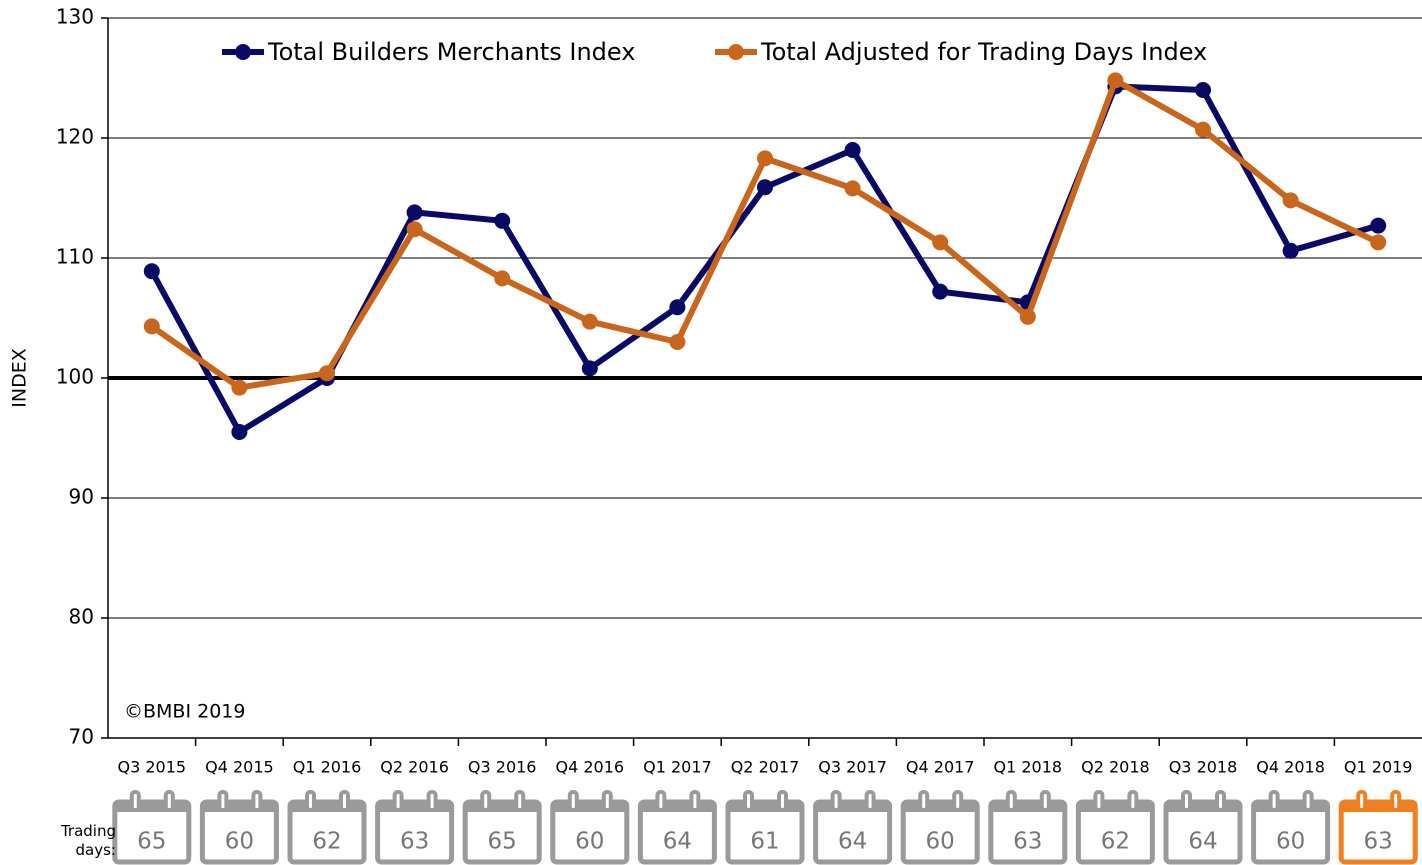  I want to click on trading-days-value: 63, so click(1378, 842).